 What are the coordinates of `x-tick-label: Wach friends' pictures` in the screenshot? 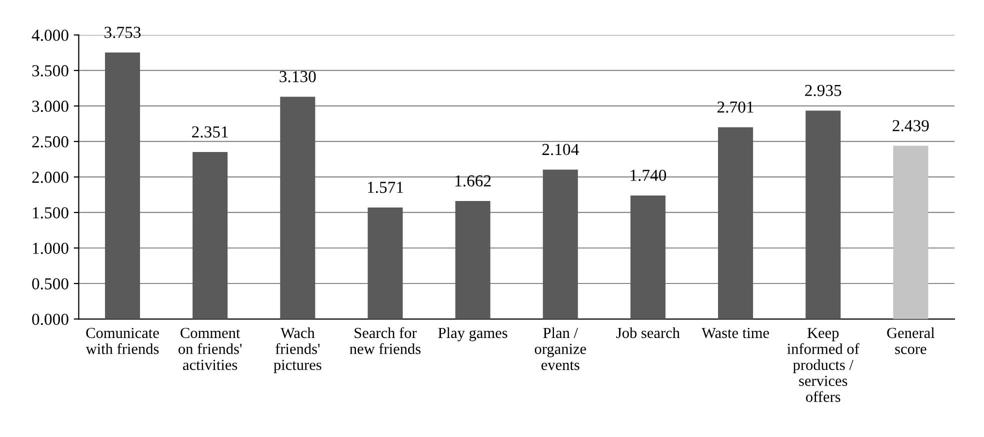 It's located at (298, 350).